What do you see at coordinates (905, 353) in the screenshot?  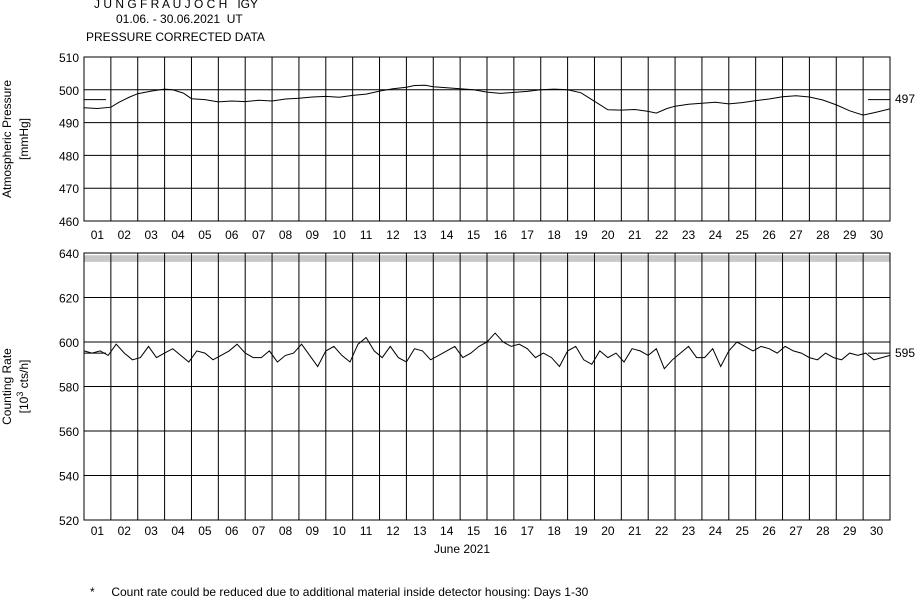 I see `reference-label: 595` at bounding box center [905, 353].